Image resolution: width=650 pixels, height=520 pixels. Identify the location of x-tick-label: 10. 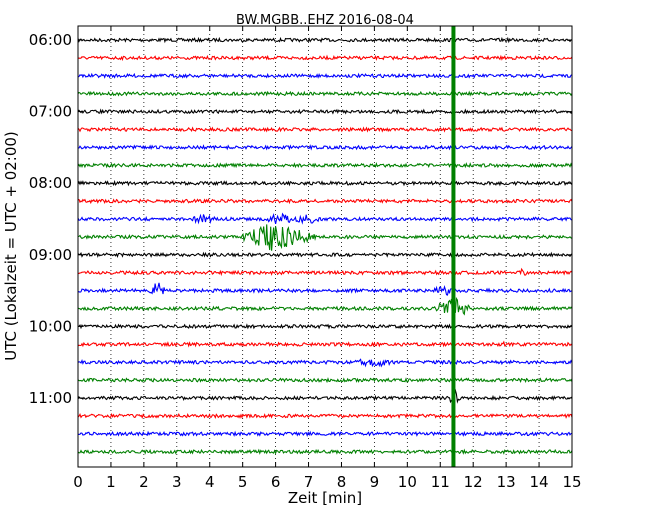
(407, 482).